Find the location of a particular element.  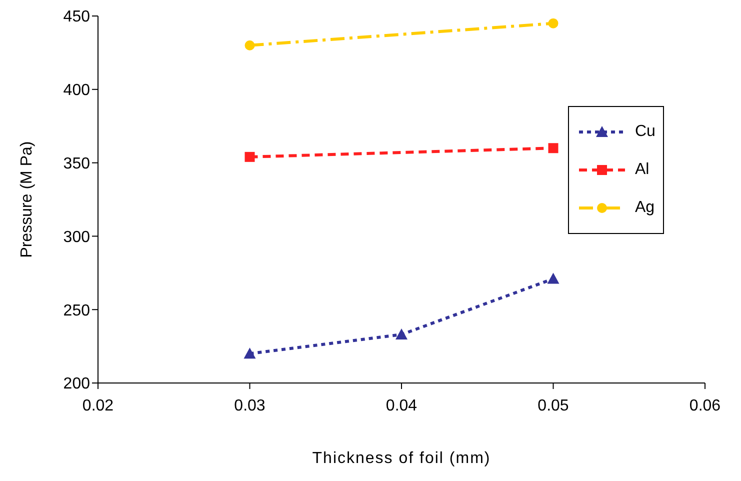

y-tick-label: 200 is located at coordinates (76, 384).